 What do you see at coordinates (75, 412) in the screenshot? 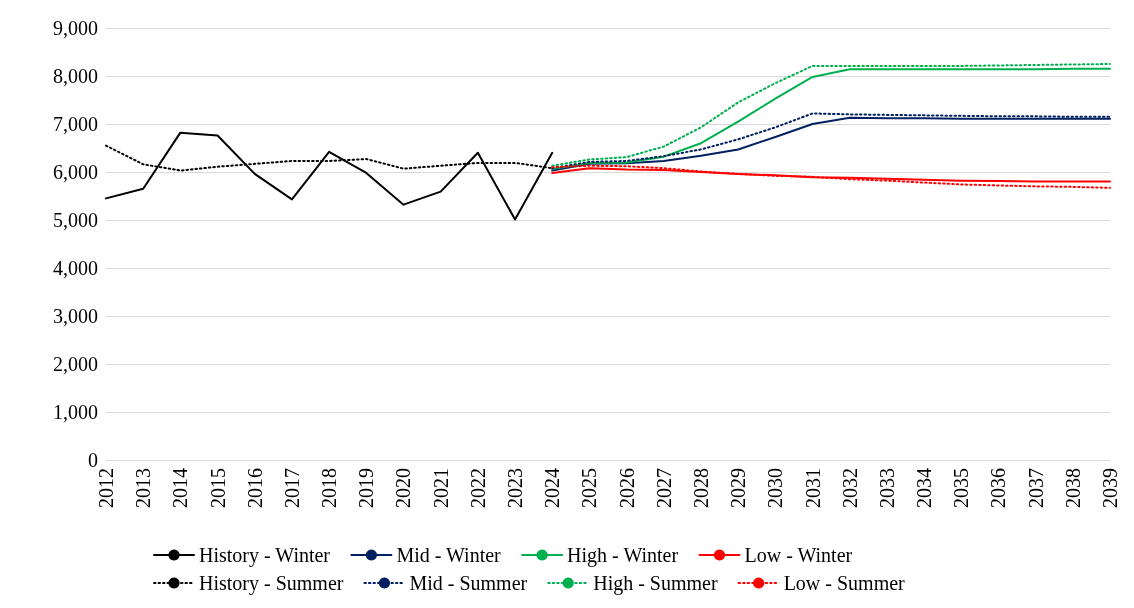
I see `y-tick-label: 1,000` at bounding box center [75, 412].